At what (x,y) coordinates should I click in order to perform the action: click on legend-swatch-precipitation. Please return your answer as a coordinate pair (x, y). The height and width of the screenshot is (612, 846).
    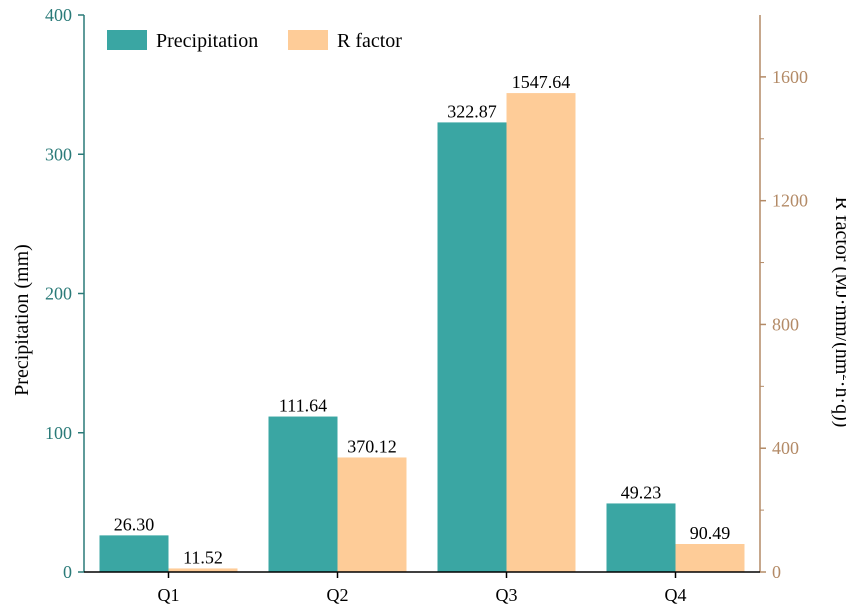
    Looking at the image, I should click on (127, 40).